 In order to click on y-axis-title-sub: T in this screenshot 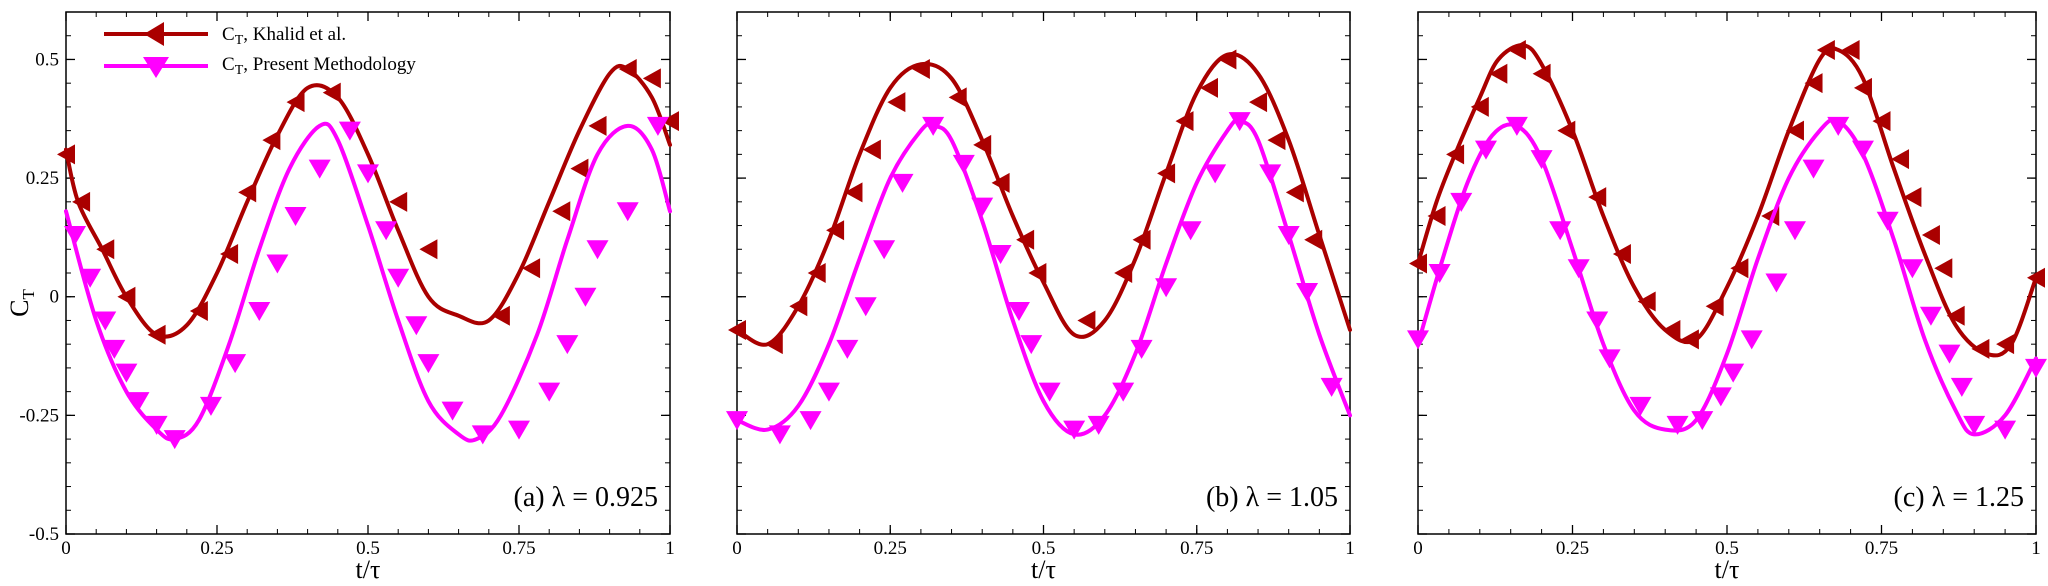, I will do `click(28, 294)`.